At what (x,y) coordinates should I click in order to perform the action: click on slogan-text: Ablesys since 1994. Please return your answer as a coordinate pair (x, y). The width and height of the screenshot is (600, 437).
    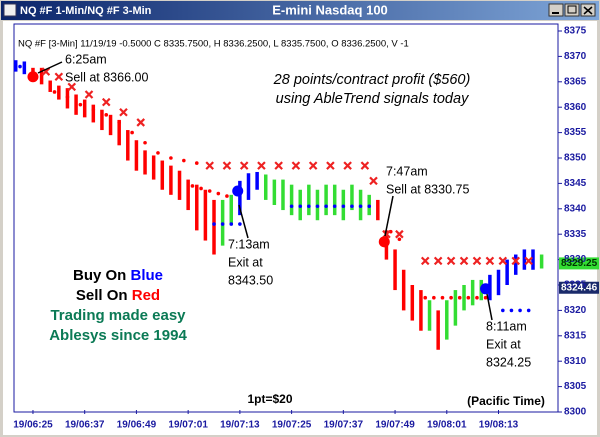
    Looking at the image, I should click on (118, 335).